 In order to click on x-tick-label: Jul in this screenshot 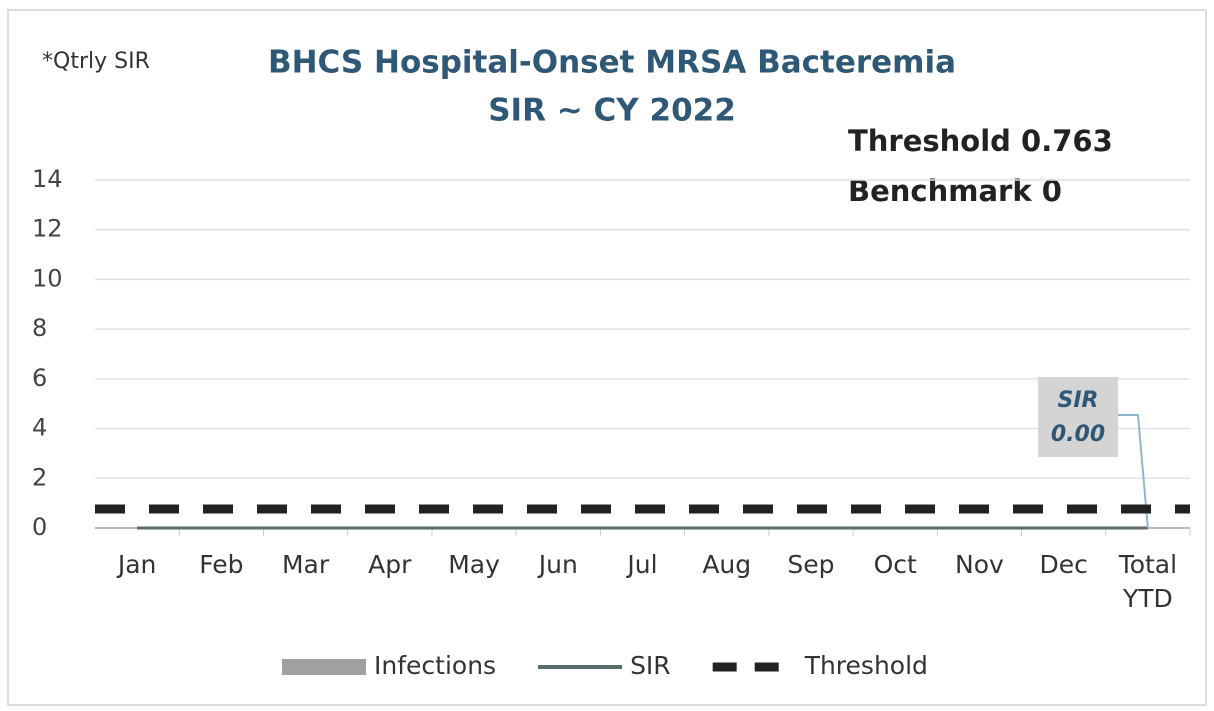, I will do `click(641, 564)`.